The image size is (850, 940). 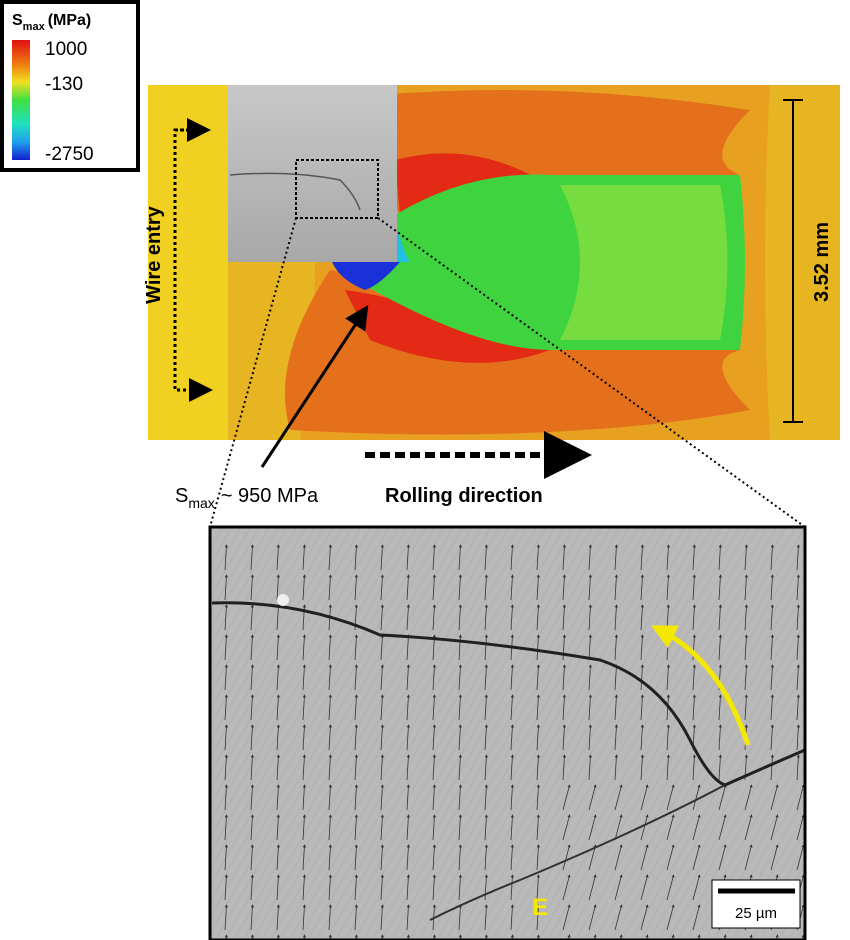 I want to click on peak-symbol: S, so click(x=181, y=496).